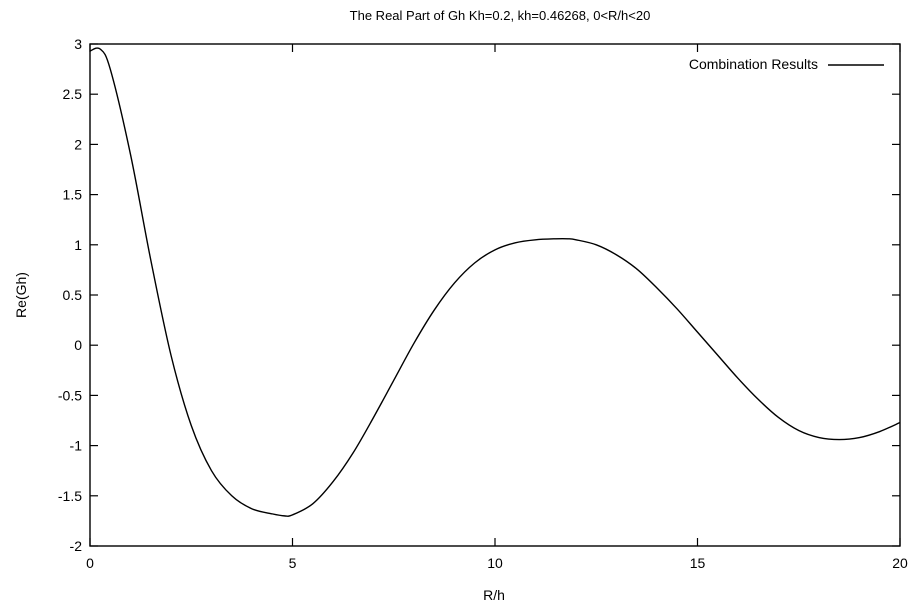 This screenshot has width=912, height=605. I want to click on y-tick-label: 2, so click(78, 144).